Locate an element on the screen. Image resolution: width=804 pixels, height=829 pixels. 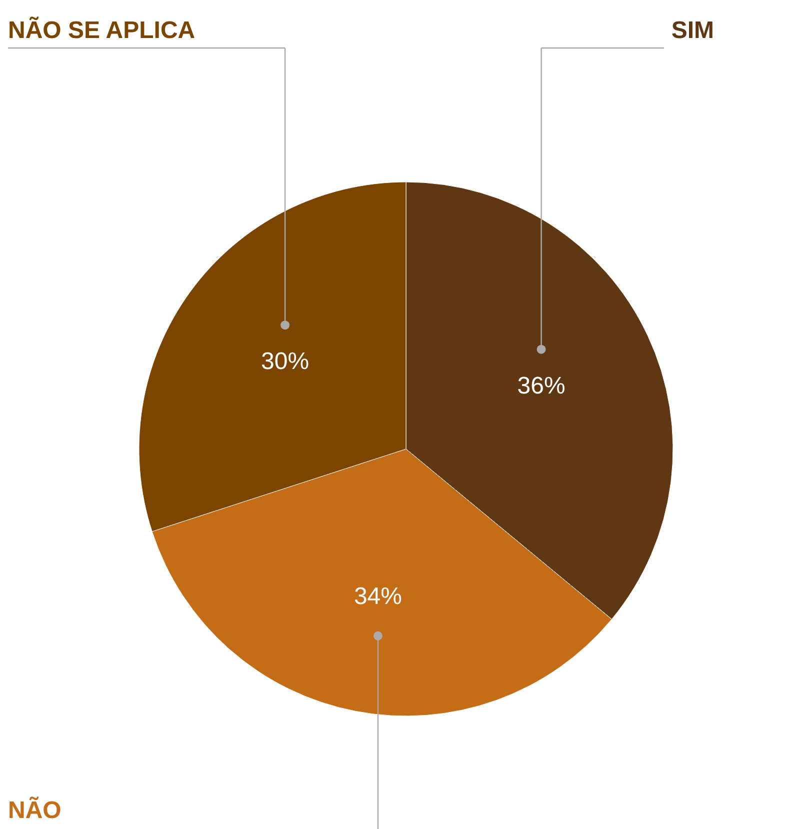
data-label: 34% is located at coordinates (378, 596).